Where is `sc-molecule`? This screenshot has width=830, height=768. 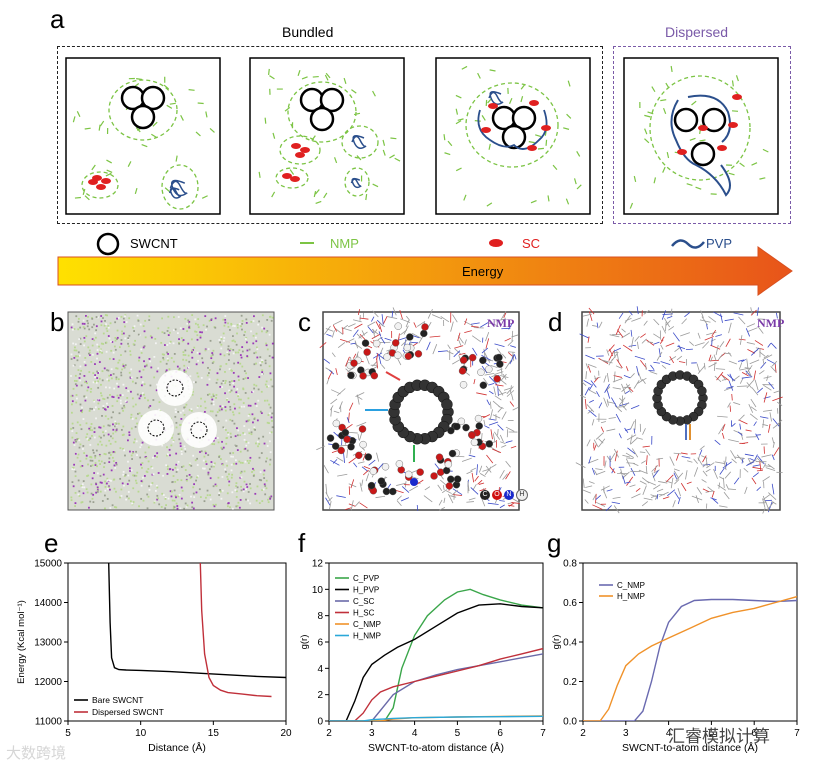 sc-molecule is located at coordinates (296, 146).